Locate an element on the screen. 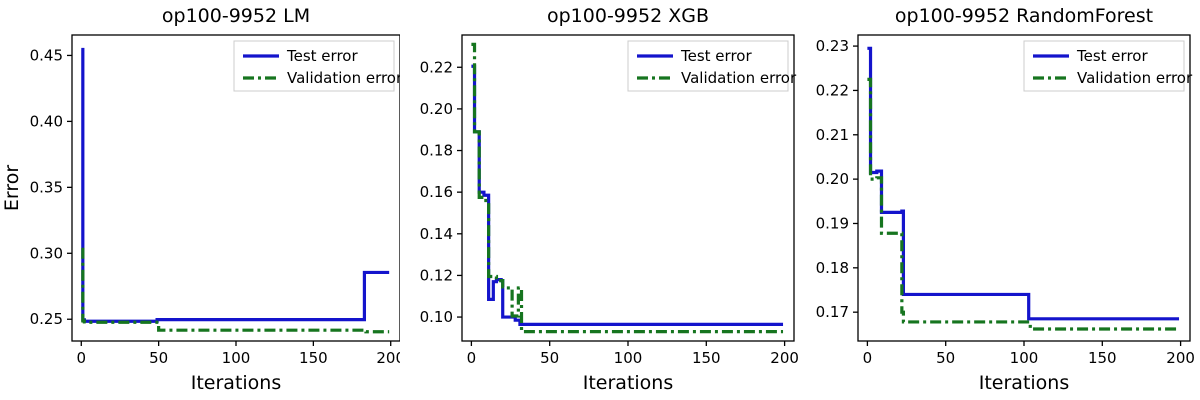 This screenshot has width=1200, height=400. y-tick-label: 0.21 is located at coordinates (832, 135).